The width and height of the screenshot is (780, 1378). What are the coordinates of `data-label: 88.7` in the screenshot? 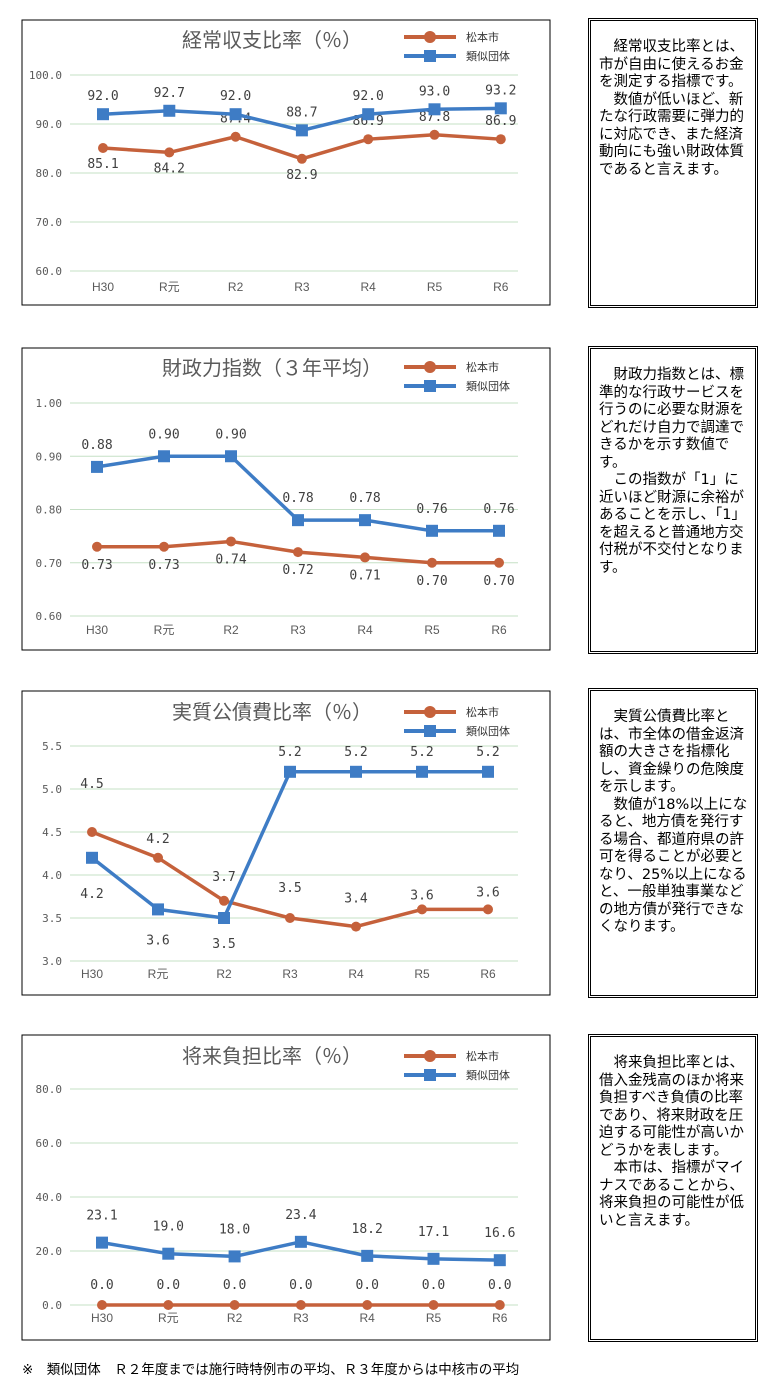 It's located at (301, 112).